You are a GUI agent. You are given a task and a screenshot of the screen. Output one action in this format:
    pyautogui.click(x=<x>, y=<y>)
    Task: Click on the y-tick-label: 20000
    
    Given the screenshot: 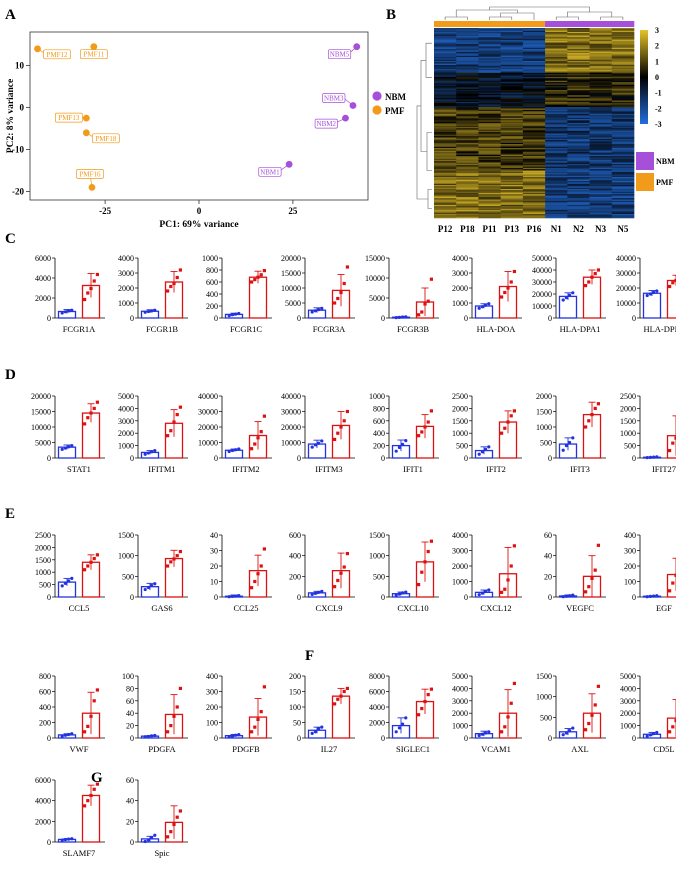 What is the action you would take?
    pyautogui.click(x=41, y=396)
    